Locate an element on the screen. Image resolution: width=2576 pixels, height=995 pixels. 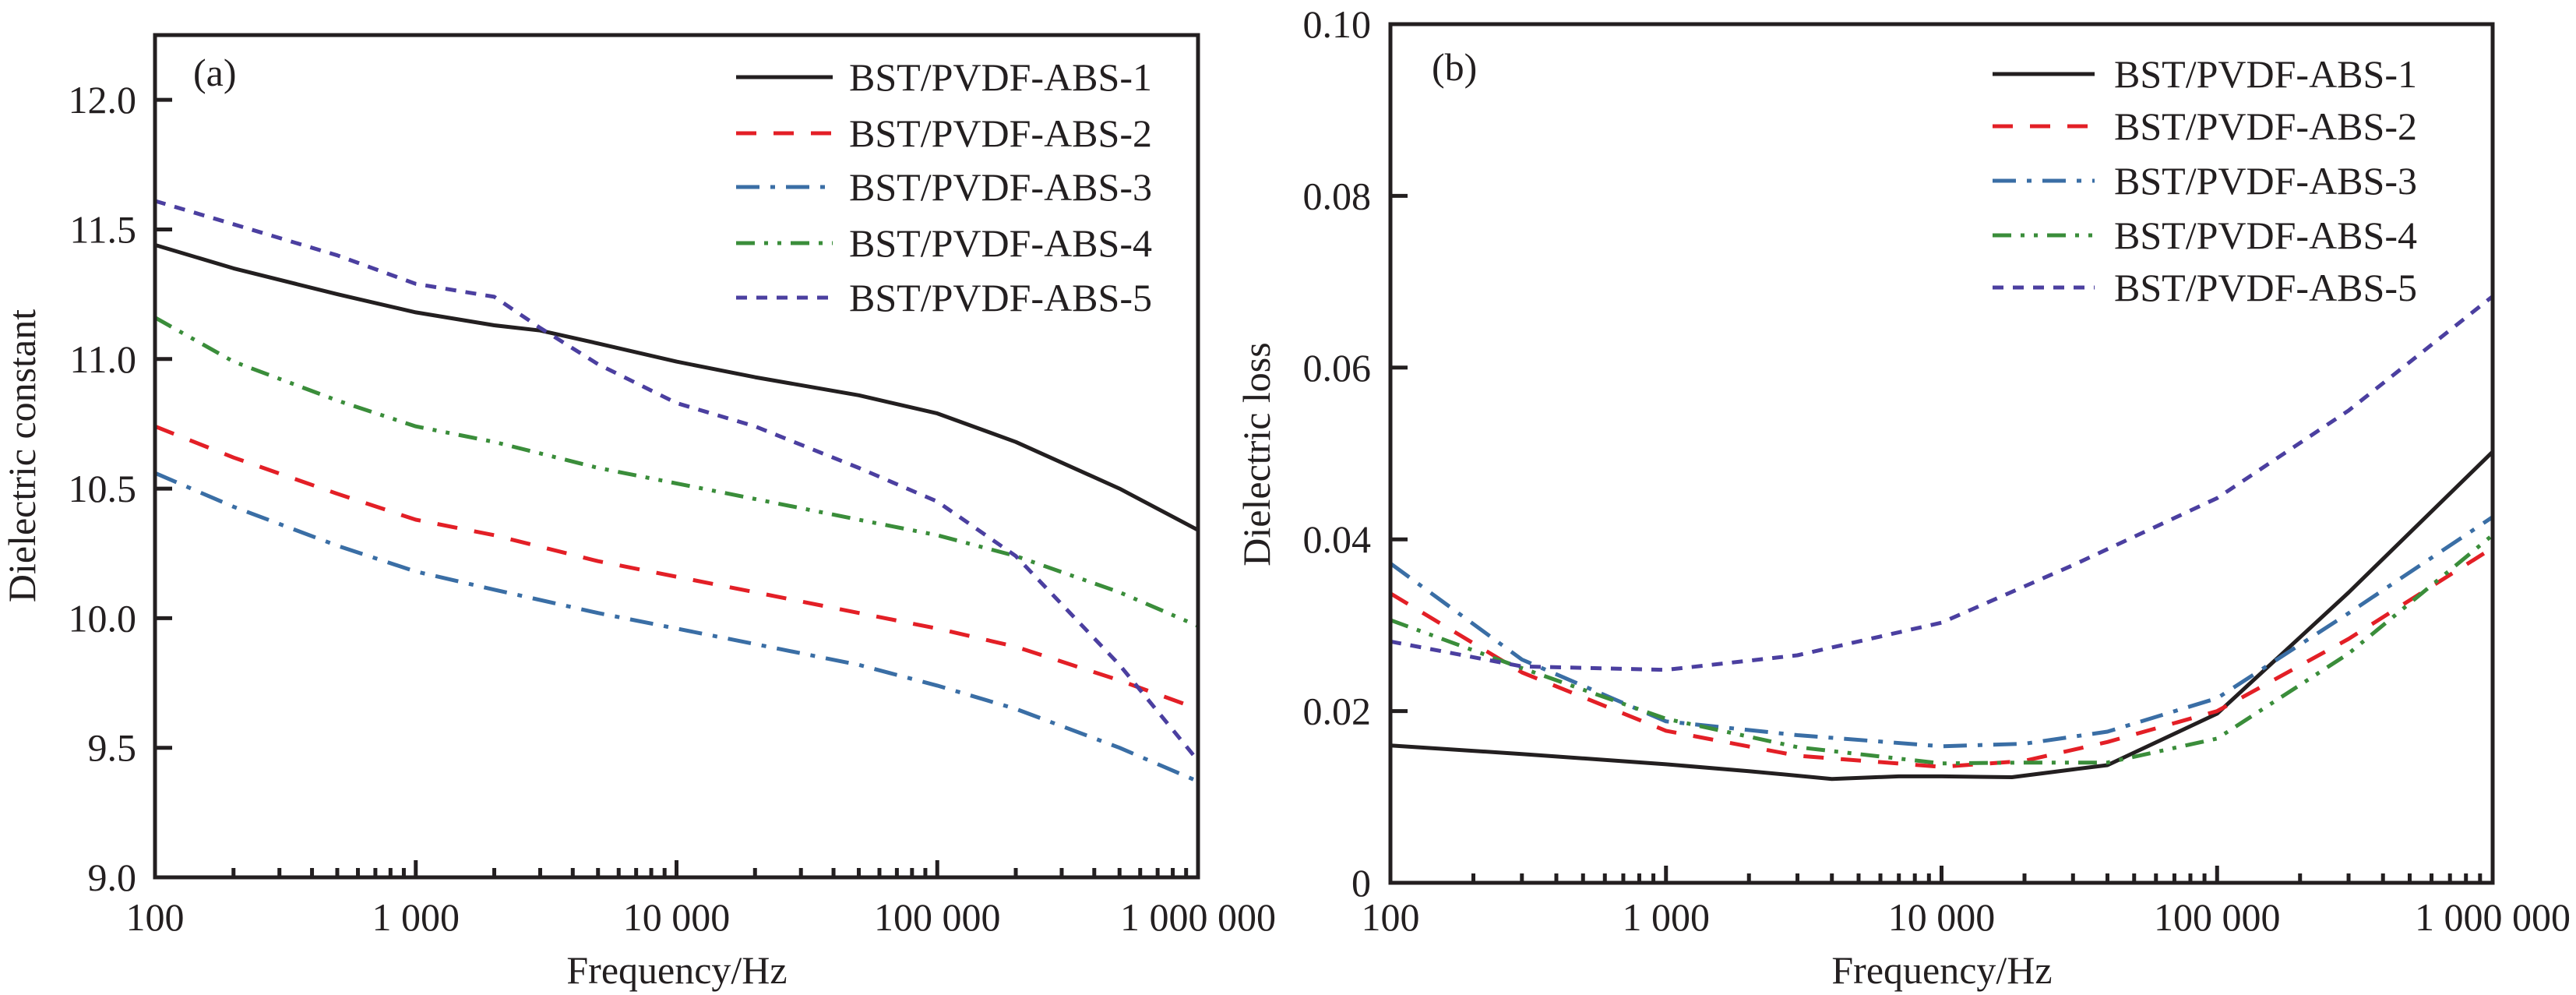
panel-label: (a) is located at coordinates (215, 72).